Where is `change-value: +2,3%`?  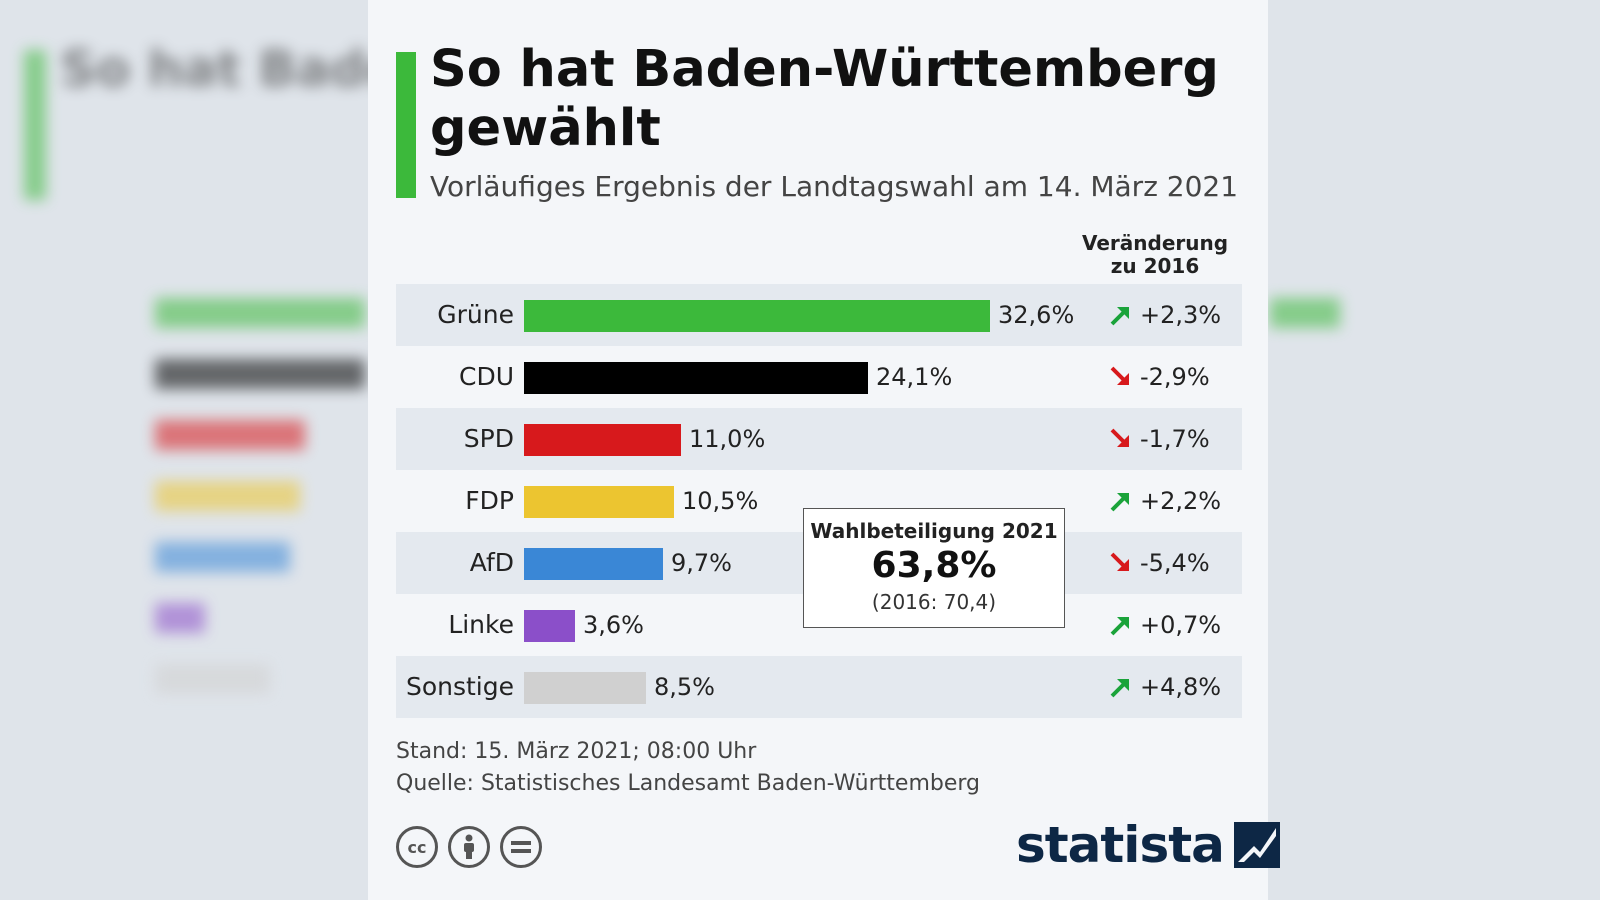
change-value: +2,3% is located at coordinates (1181, 315).